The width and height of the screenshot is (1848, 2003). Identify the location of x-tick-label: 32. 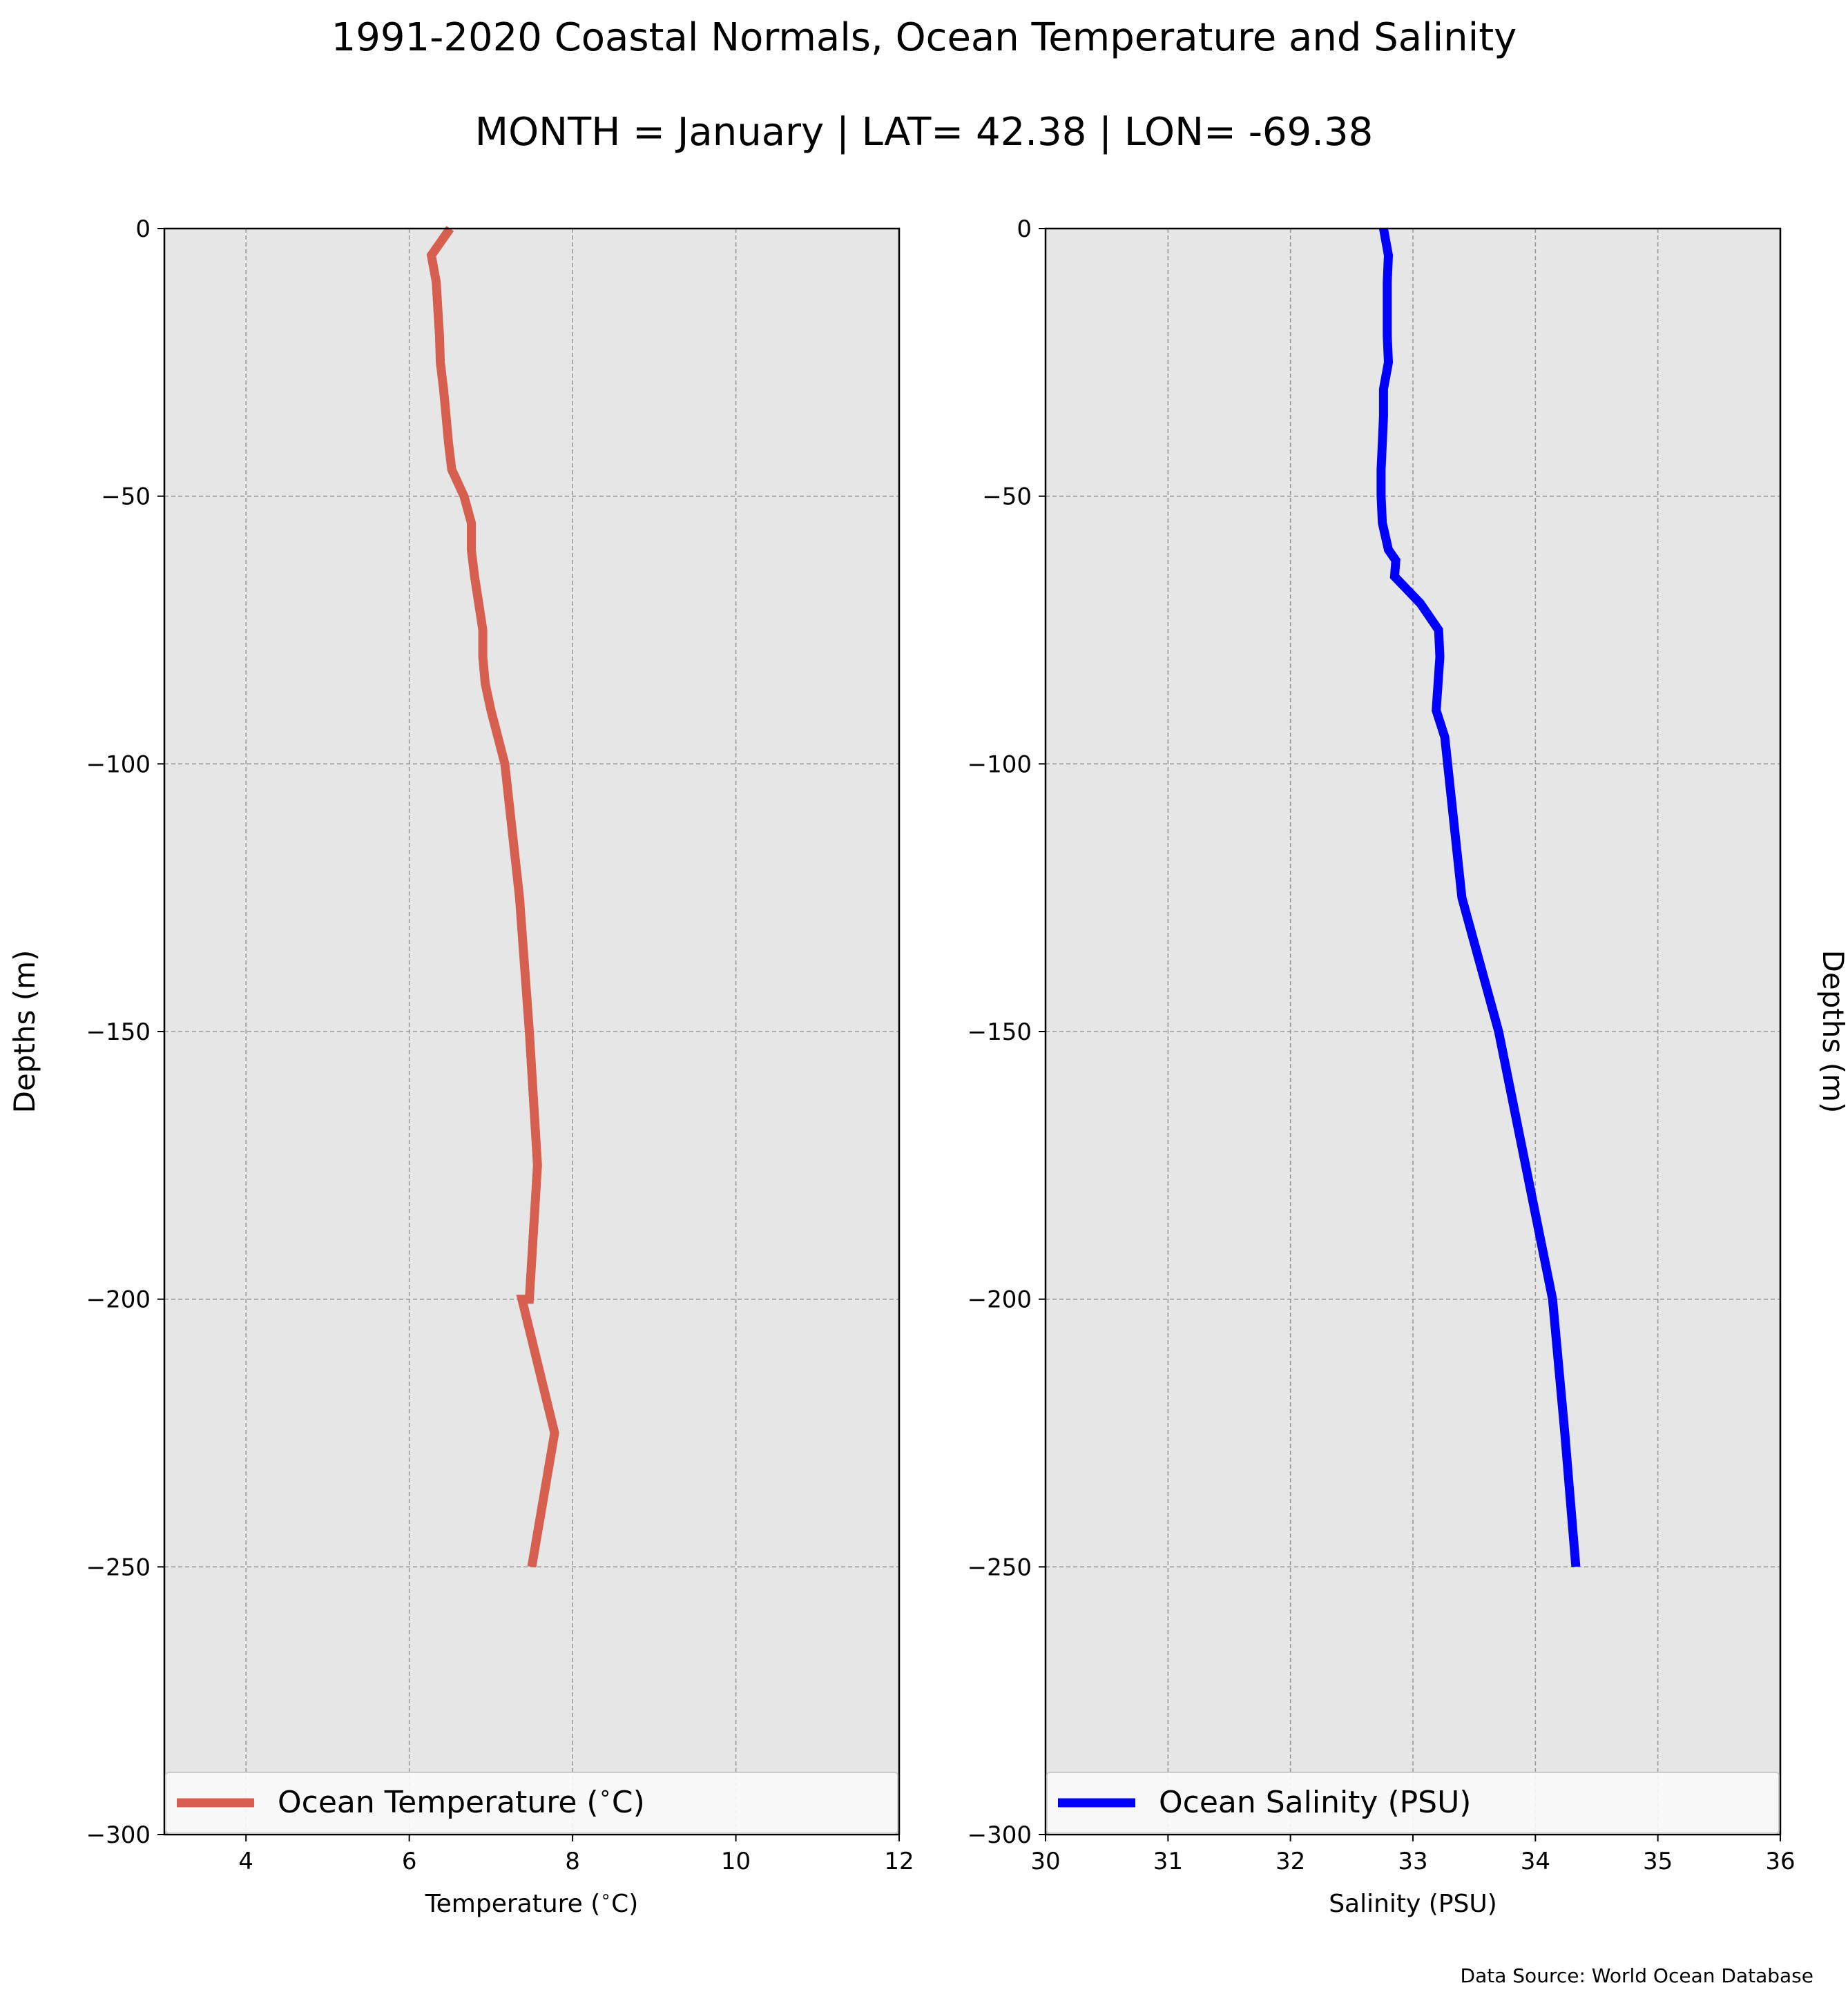
(1290, 1862).